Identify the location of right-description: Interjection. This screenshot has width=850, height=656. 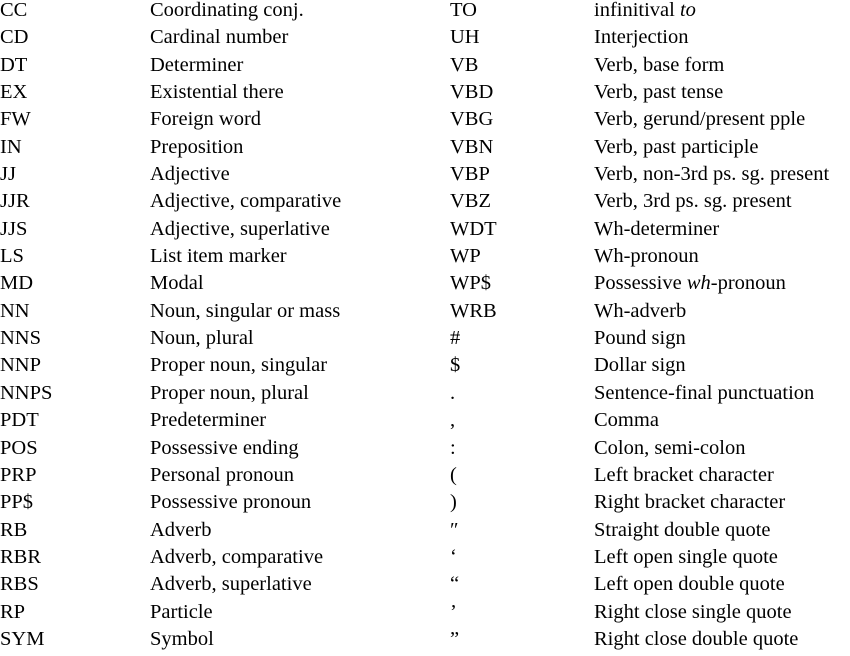
(641, 37).